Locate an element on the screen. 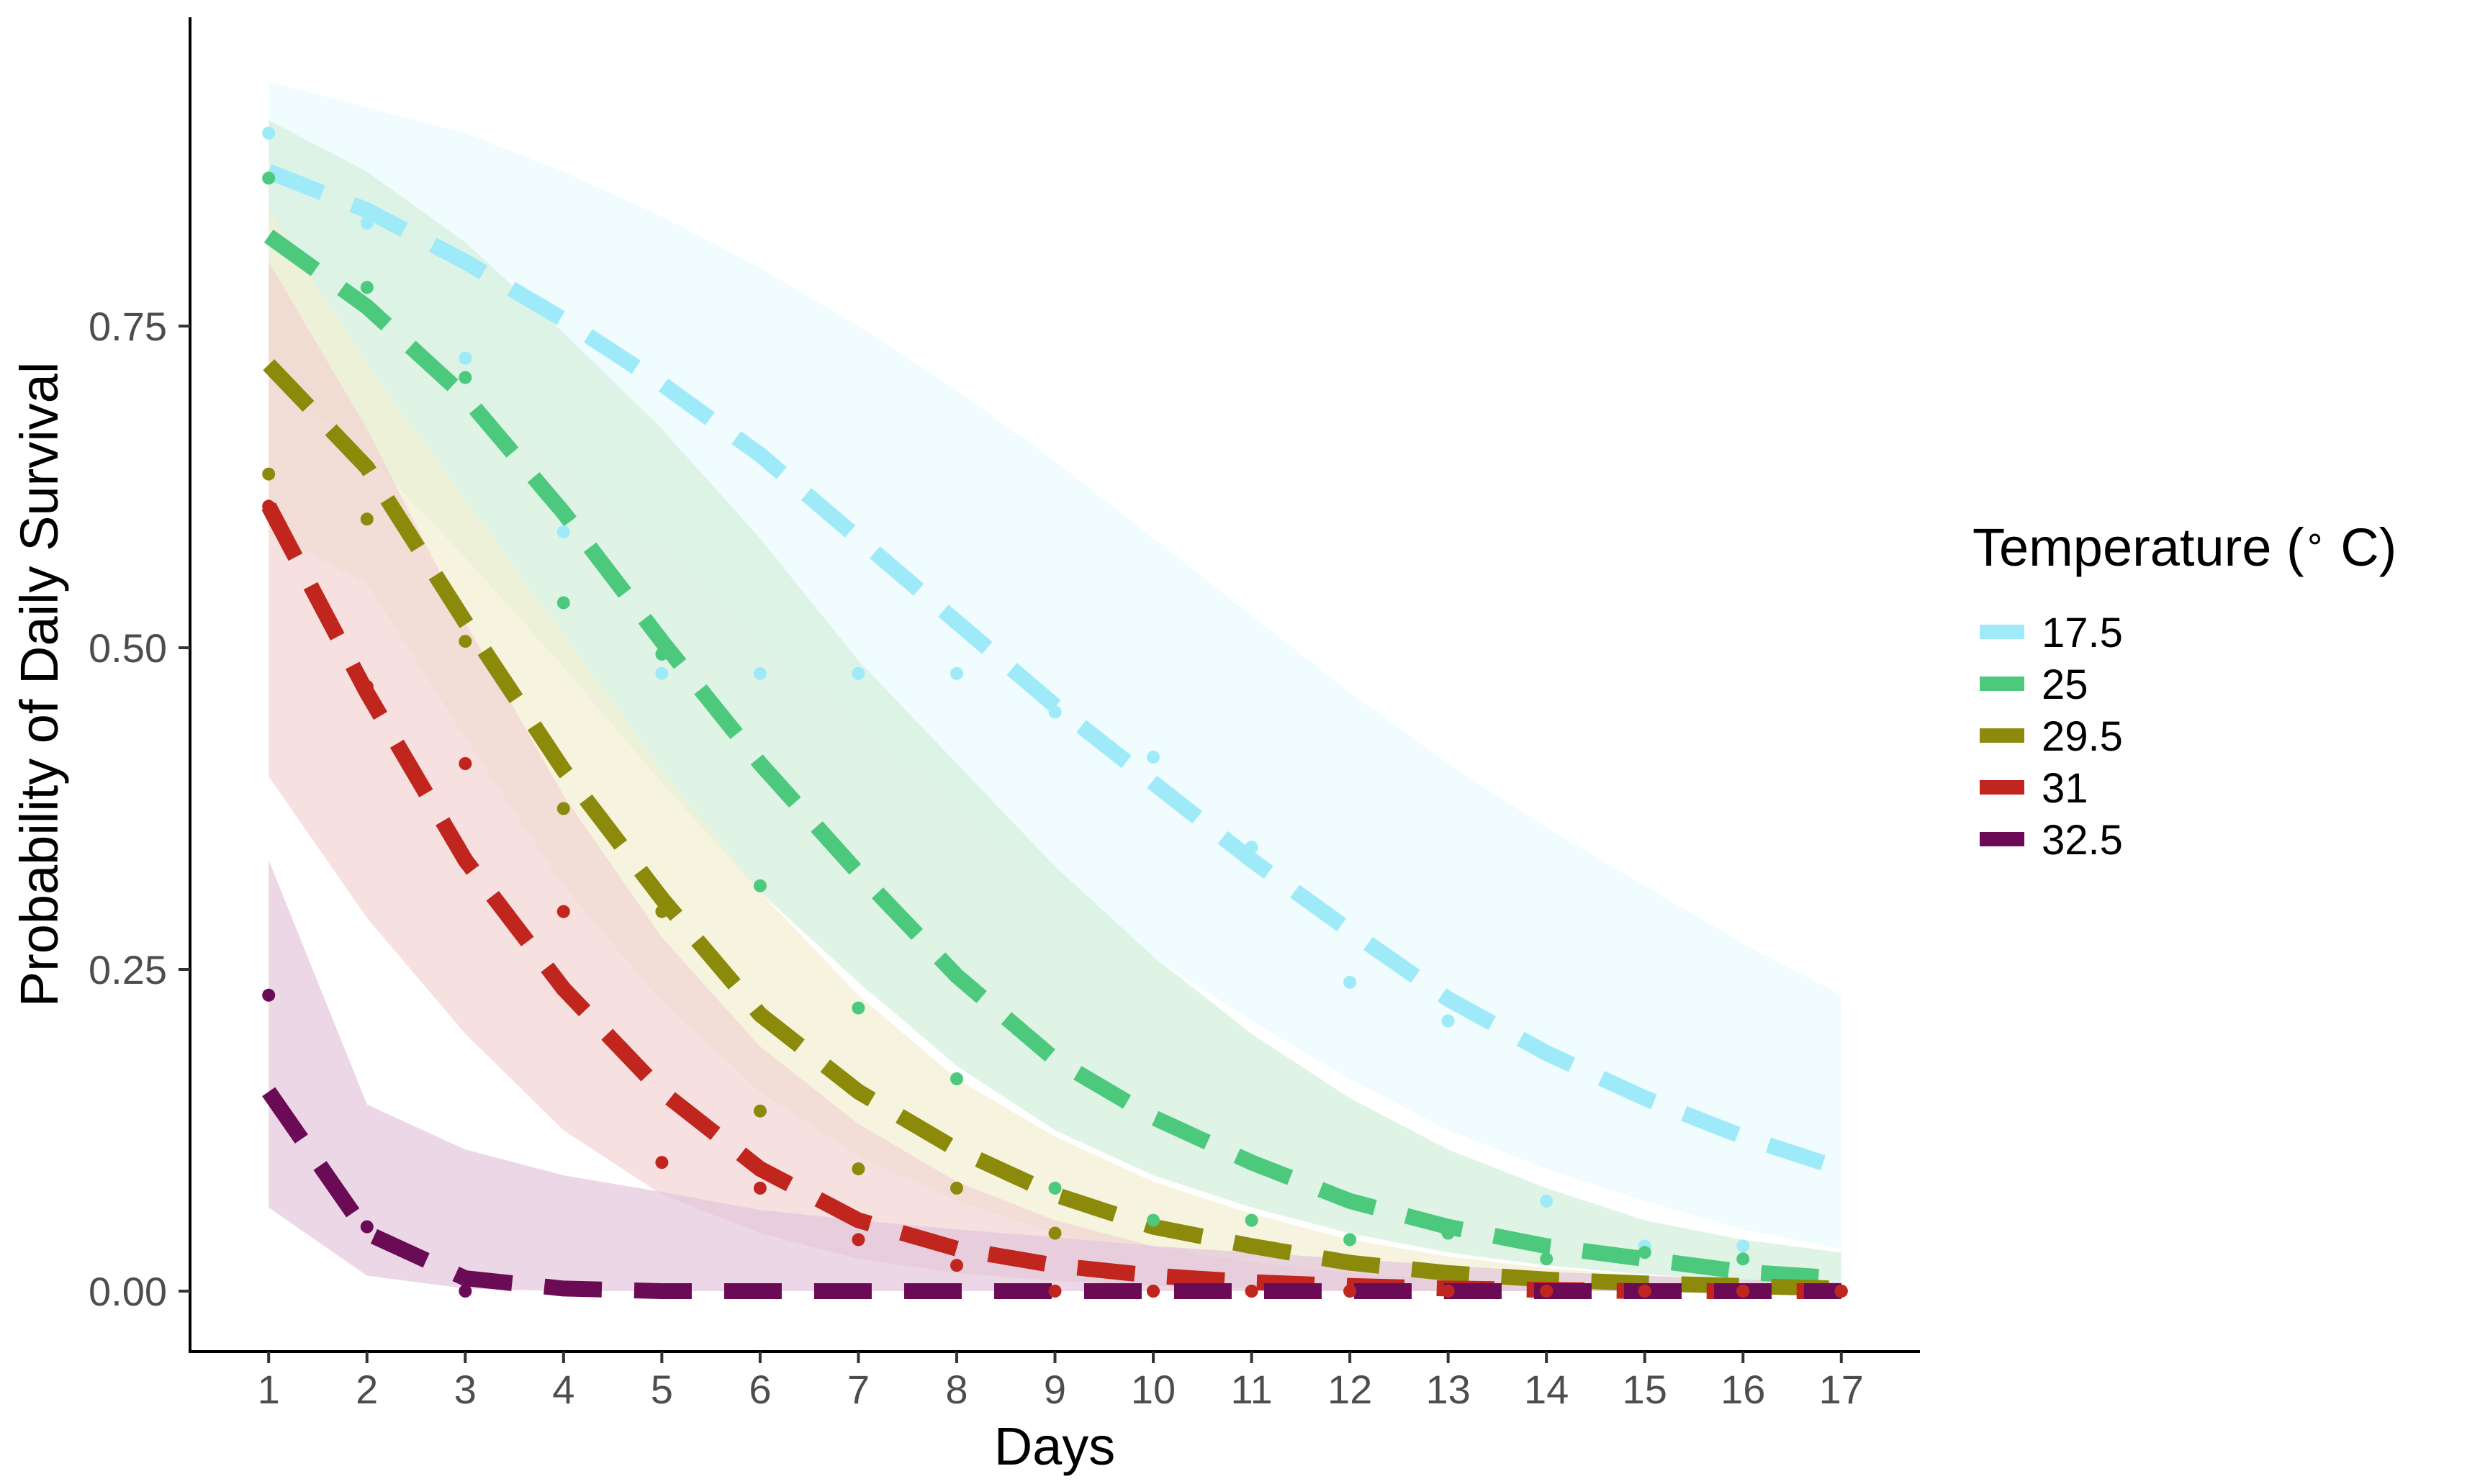  x-tick-label: 10 is located at coordinates (1153, 1389).